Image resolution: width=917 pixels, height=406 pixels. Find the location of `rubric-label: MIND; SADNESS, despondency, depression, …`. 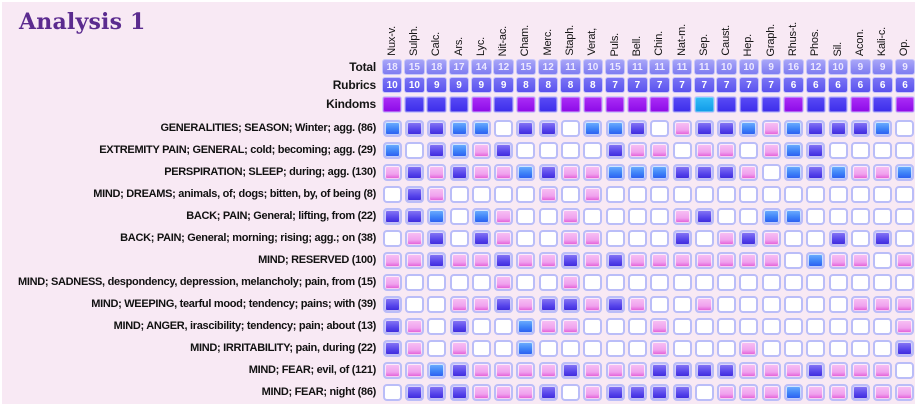

rubric-label: MIND; SADNESS, despondency, depression, … is located at coordinates (196, 282).